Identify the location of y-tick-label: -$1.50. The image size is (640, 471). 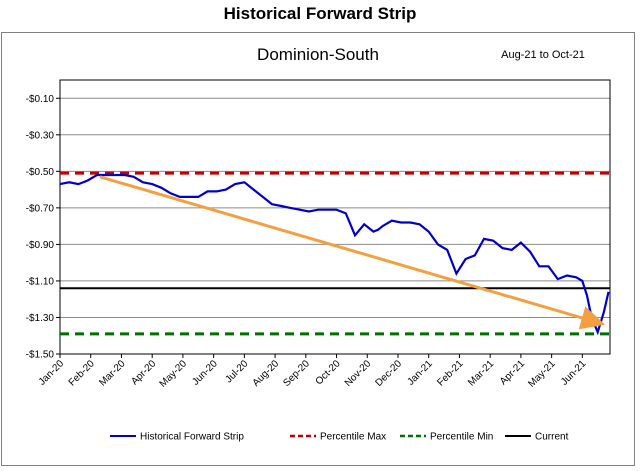
(40, 355).